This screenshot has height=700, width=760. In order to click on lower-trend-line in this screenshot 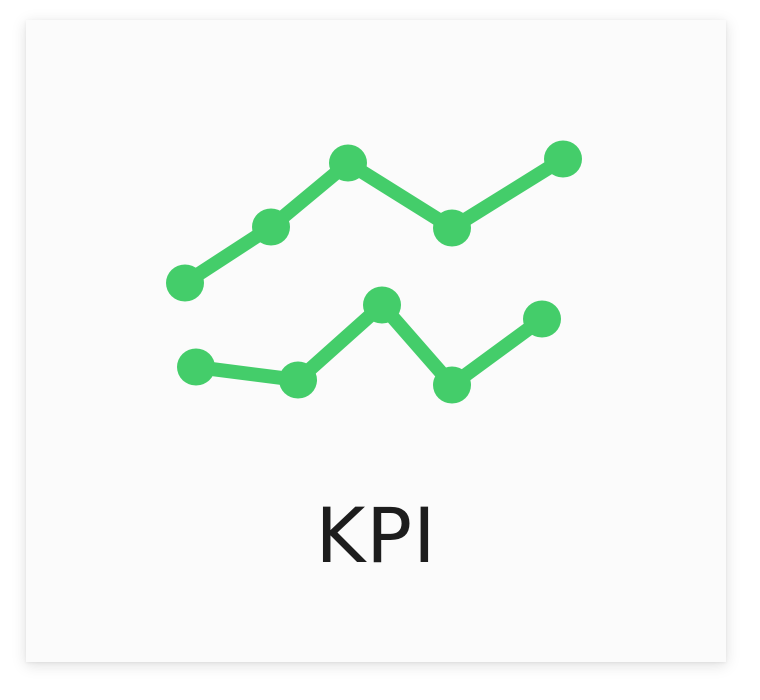, I will do `click(369, 345)`.